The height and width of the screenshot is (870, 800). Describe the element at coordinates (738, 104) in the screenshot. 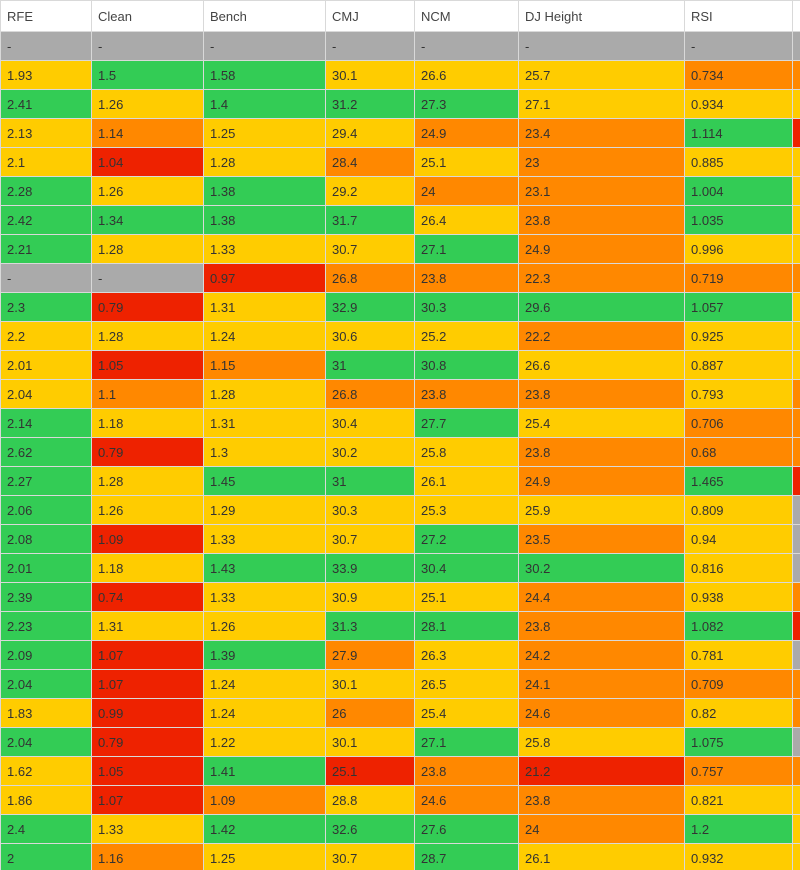

I see `cell-rsi: 0.934` at that location.